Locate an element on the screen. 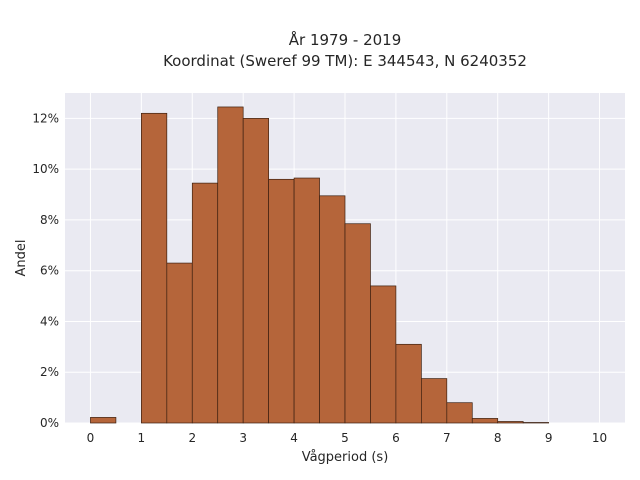 This screenshot has width=640, height=480. y-axis-ticks: 0% 2% 4% 6% 8% 10% 12% is located at coordinates (45, 270).